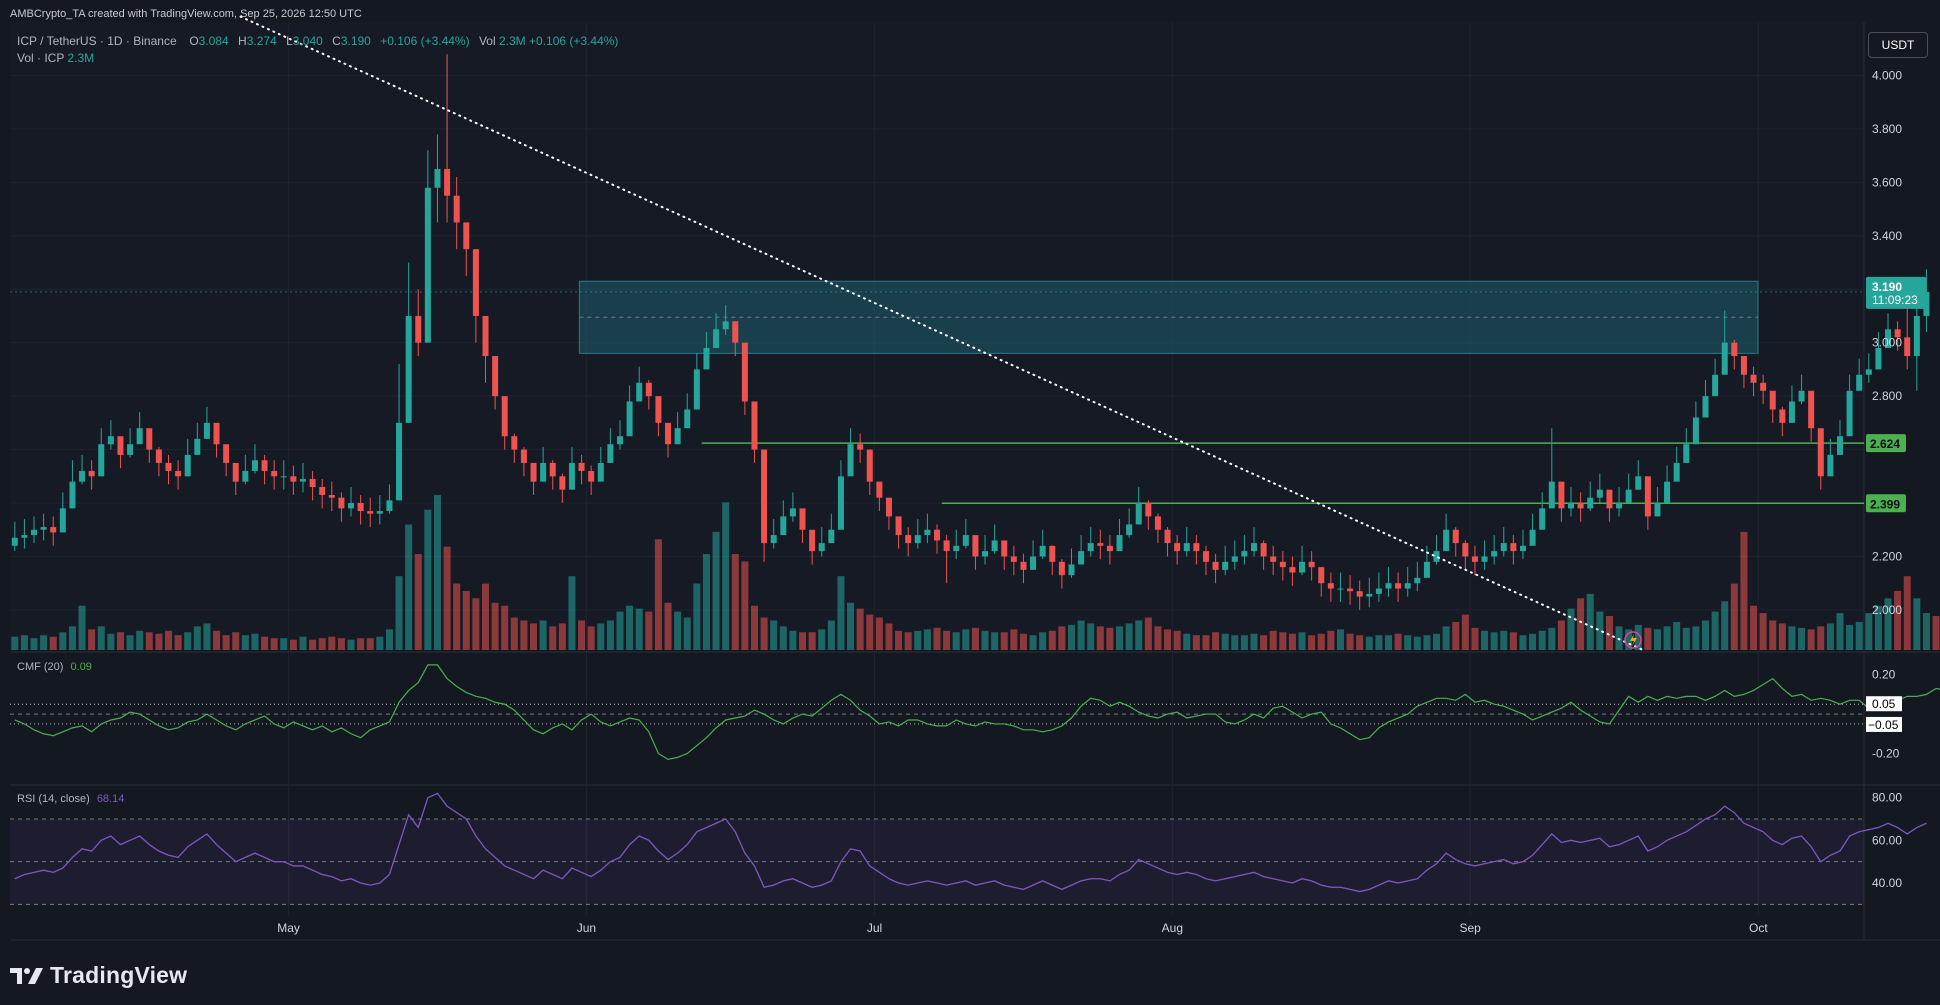  I want to click on cmf-axis-label: -0.20, so click(1886, 753).